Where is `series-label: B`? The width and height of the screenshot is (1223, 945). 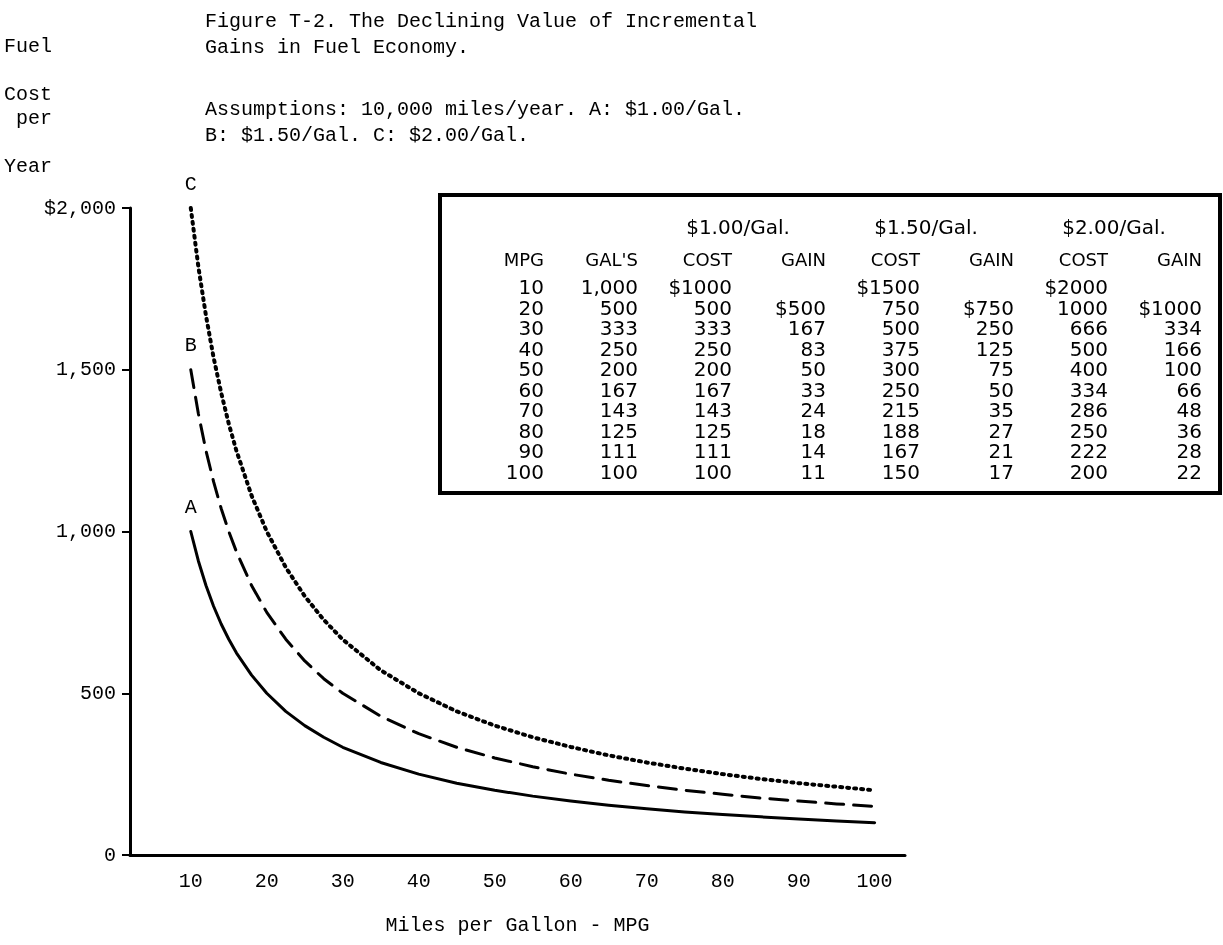
series-label: B is located at coordinates (190, 346).